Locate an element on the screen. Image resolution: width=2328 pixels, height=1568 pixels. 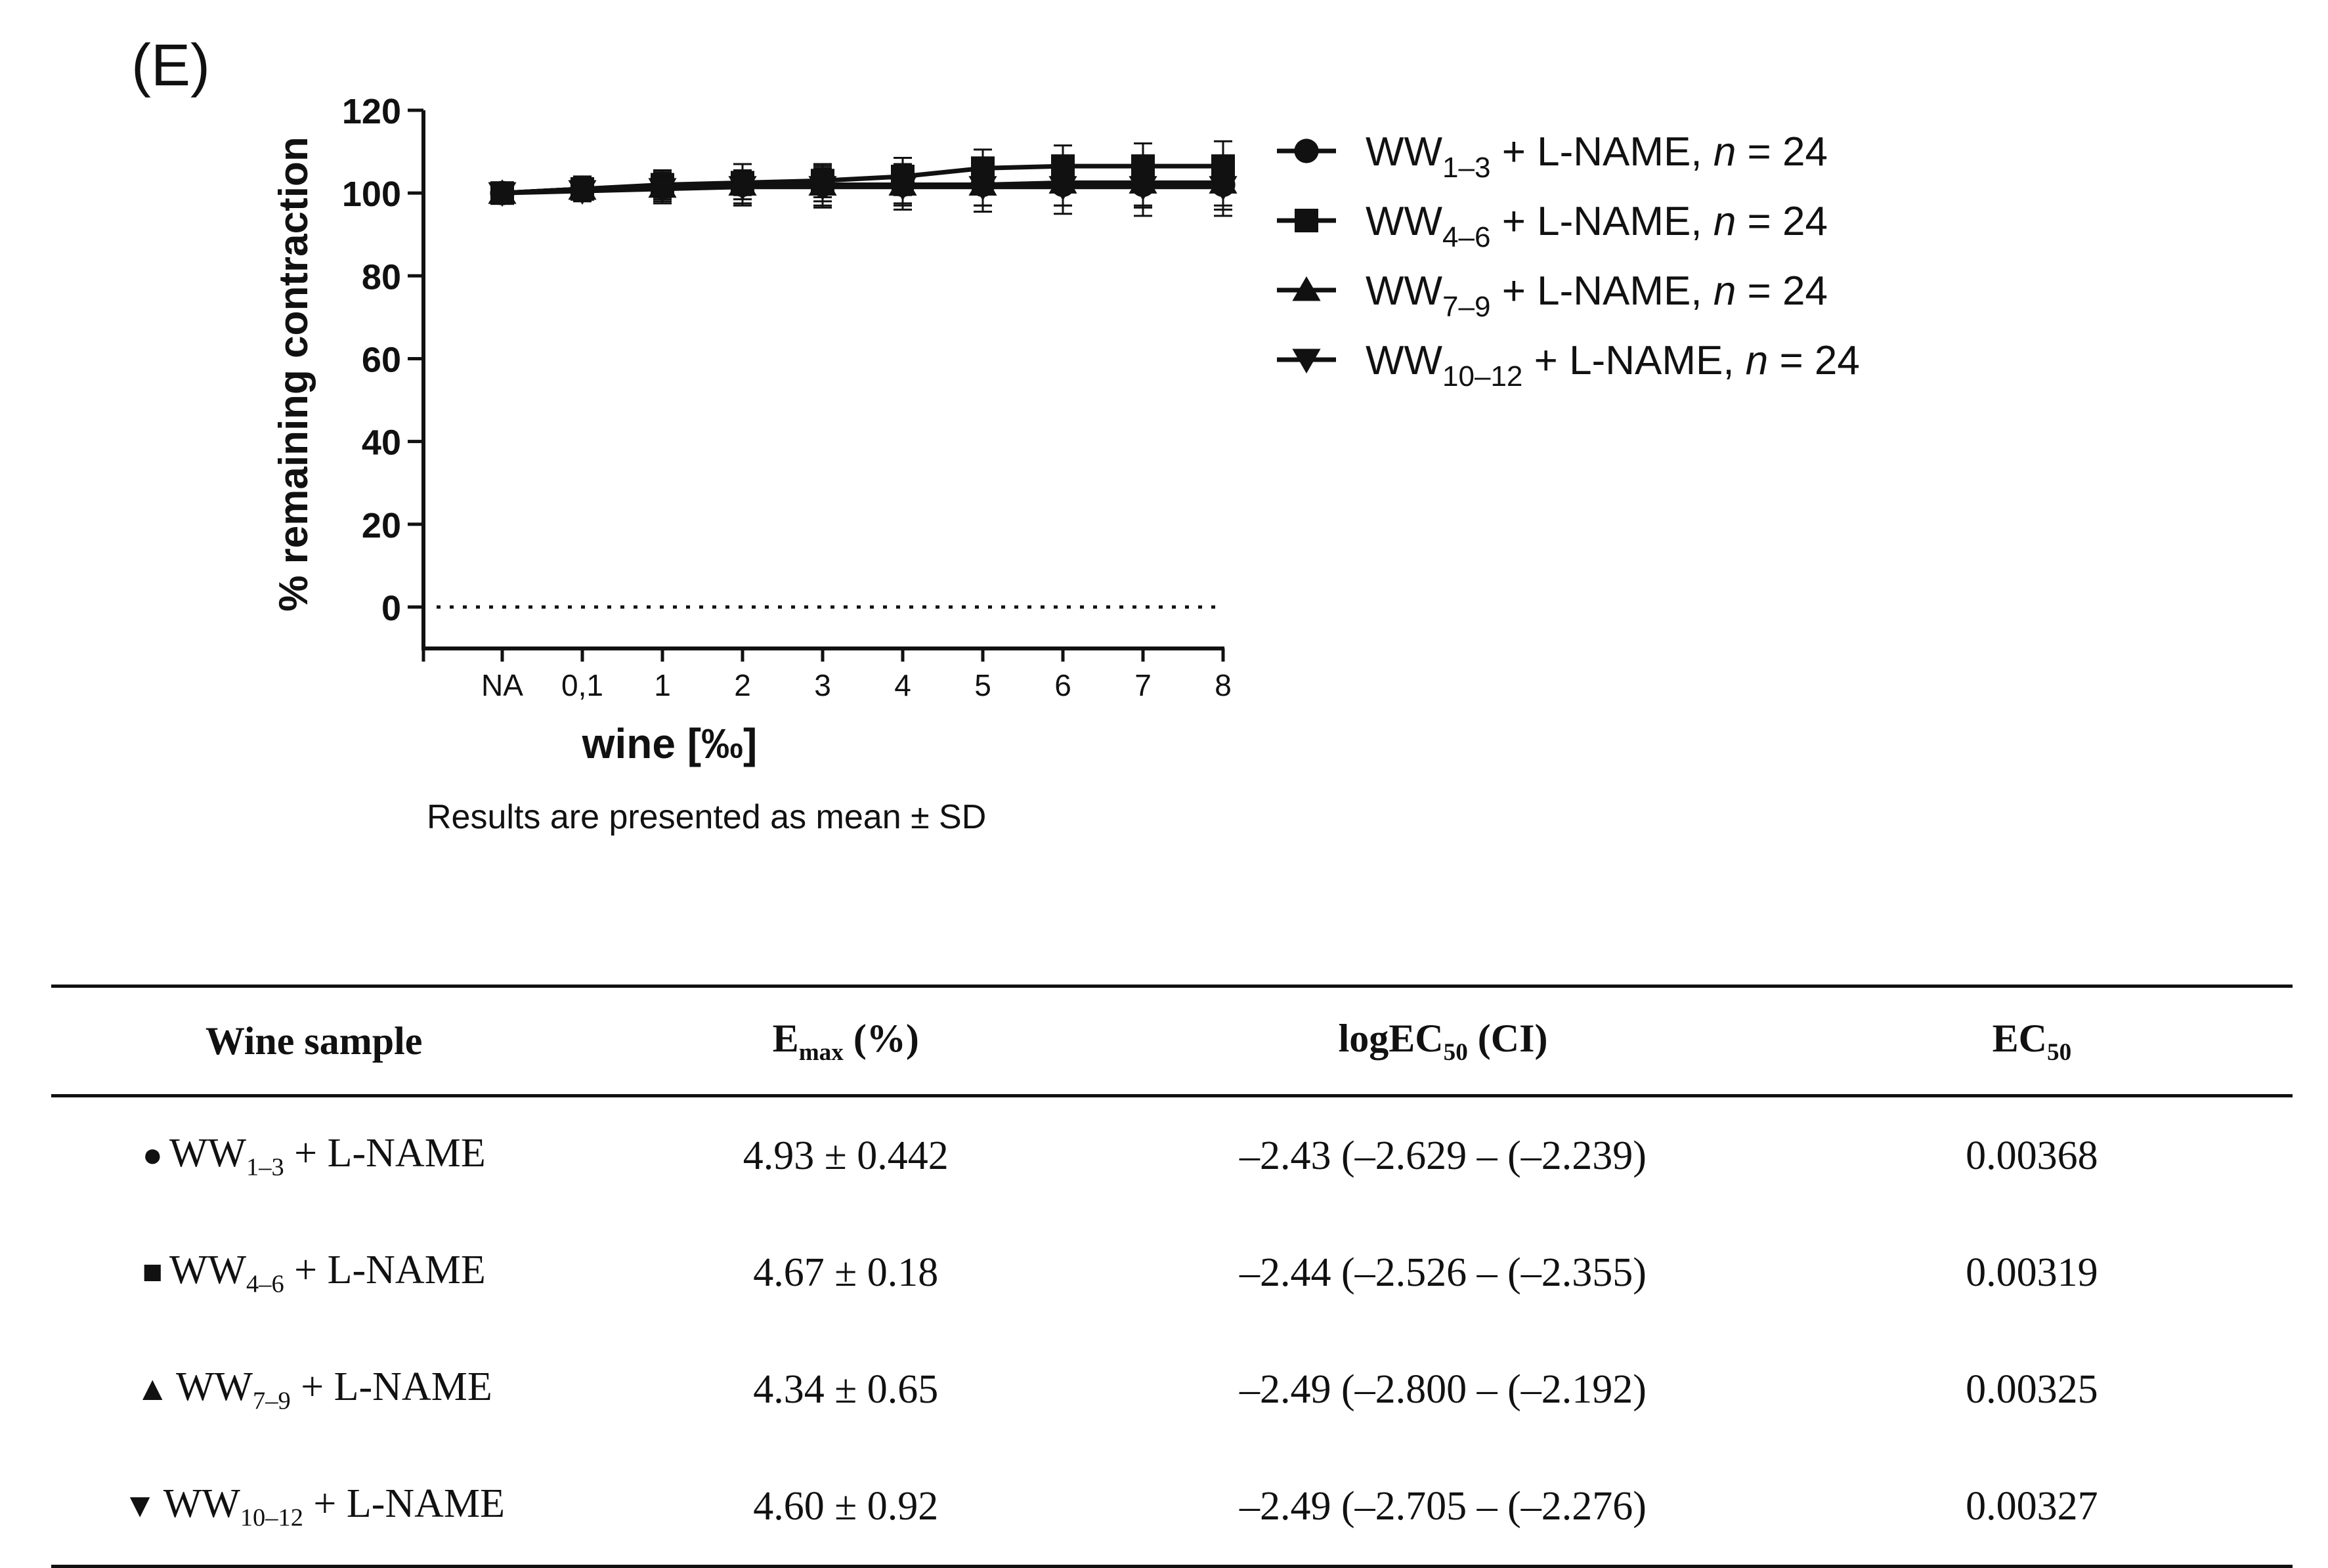
sample-sub: 7–9 is located at coordinates (272, 1401).